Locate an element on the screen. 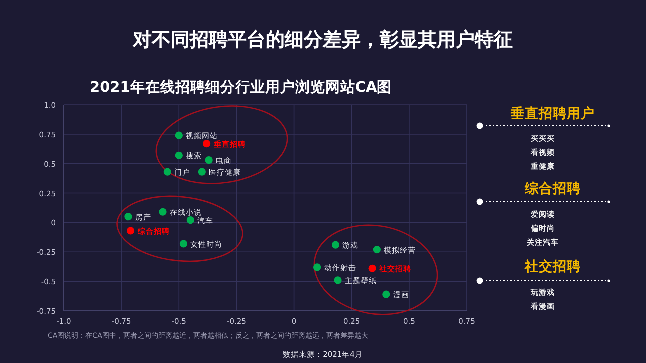  text: 综合招聘 is located at coordinates (552, 188).